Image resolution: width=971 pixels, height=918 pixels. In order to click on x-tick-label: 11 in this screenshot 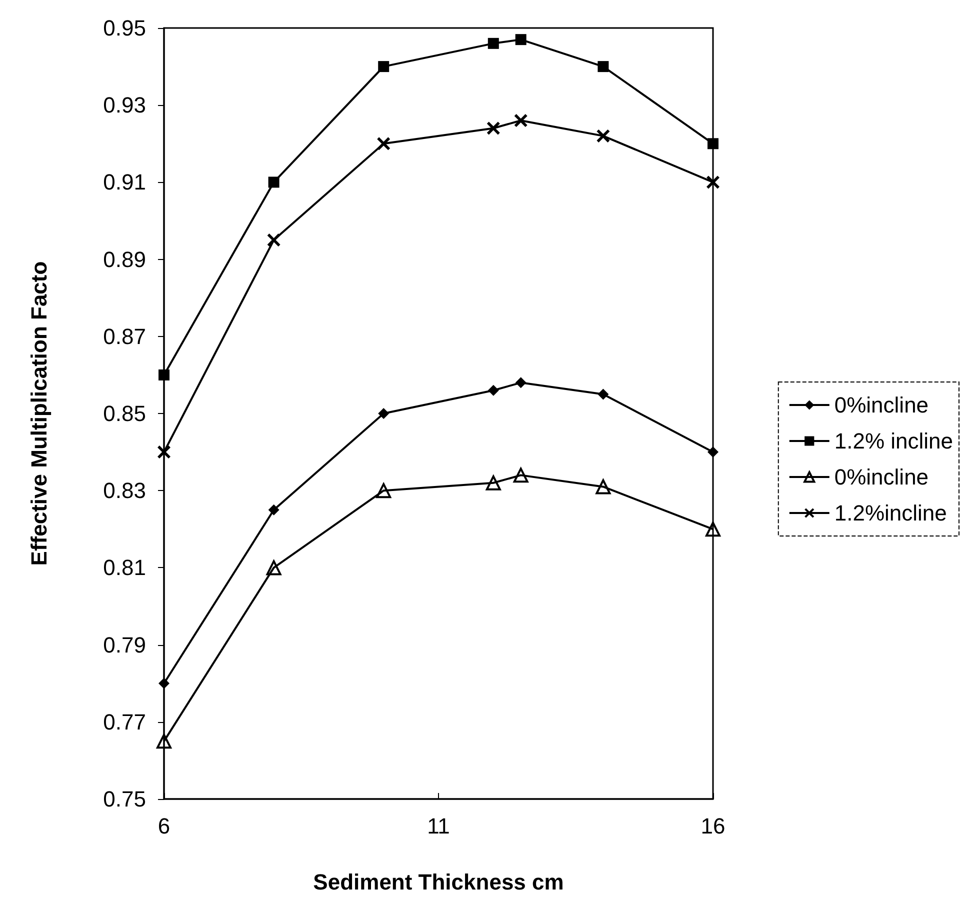, I will do `click(438, 826)`.